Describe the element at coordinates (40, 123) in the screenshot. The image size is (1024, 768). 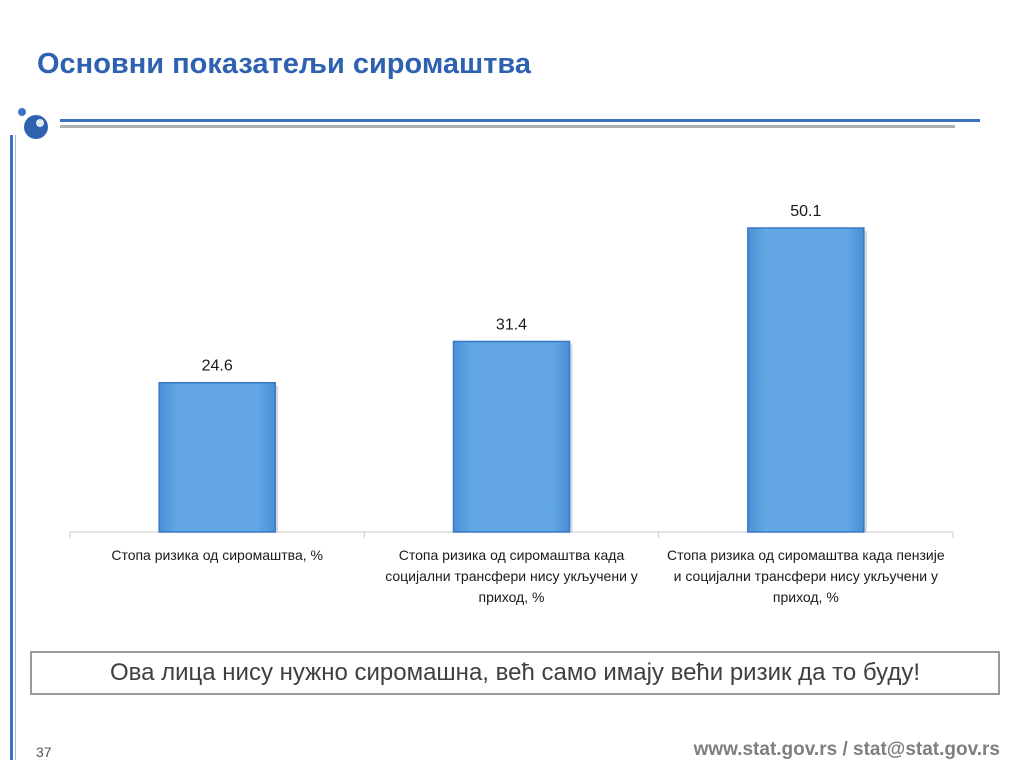
I see `bullet-highlight-icon` at that location.